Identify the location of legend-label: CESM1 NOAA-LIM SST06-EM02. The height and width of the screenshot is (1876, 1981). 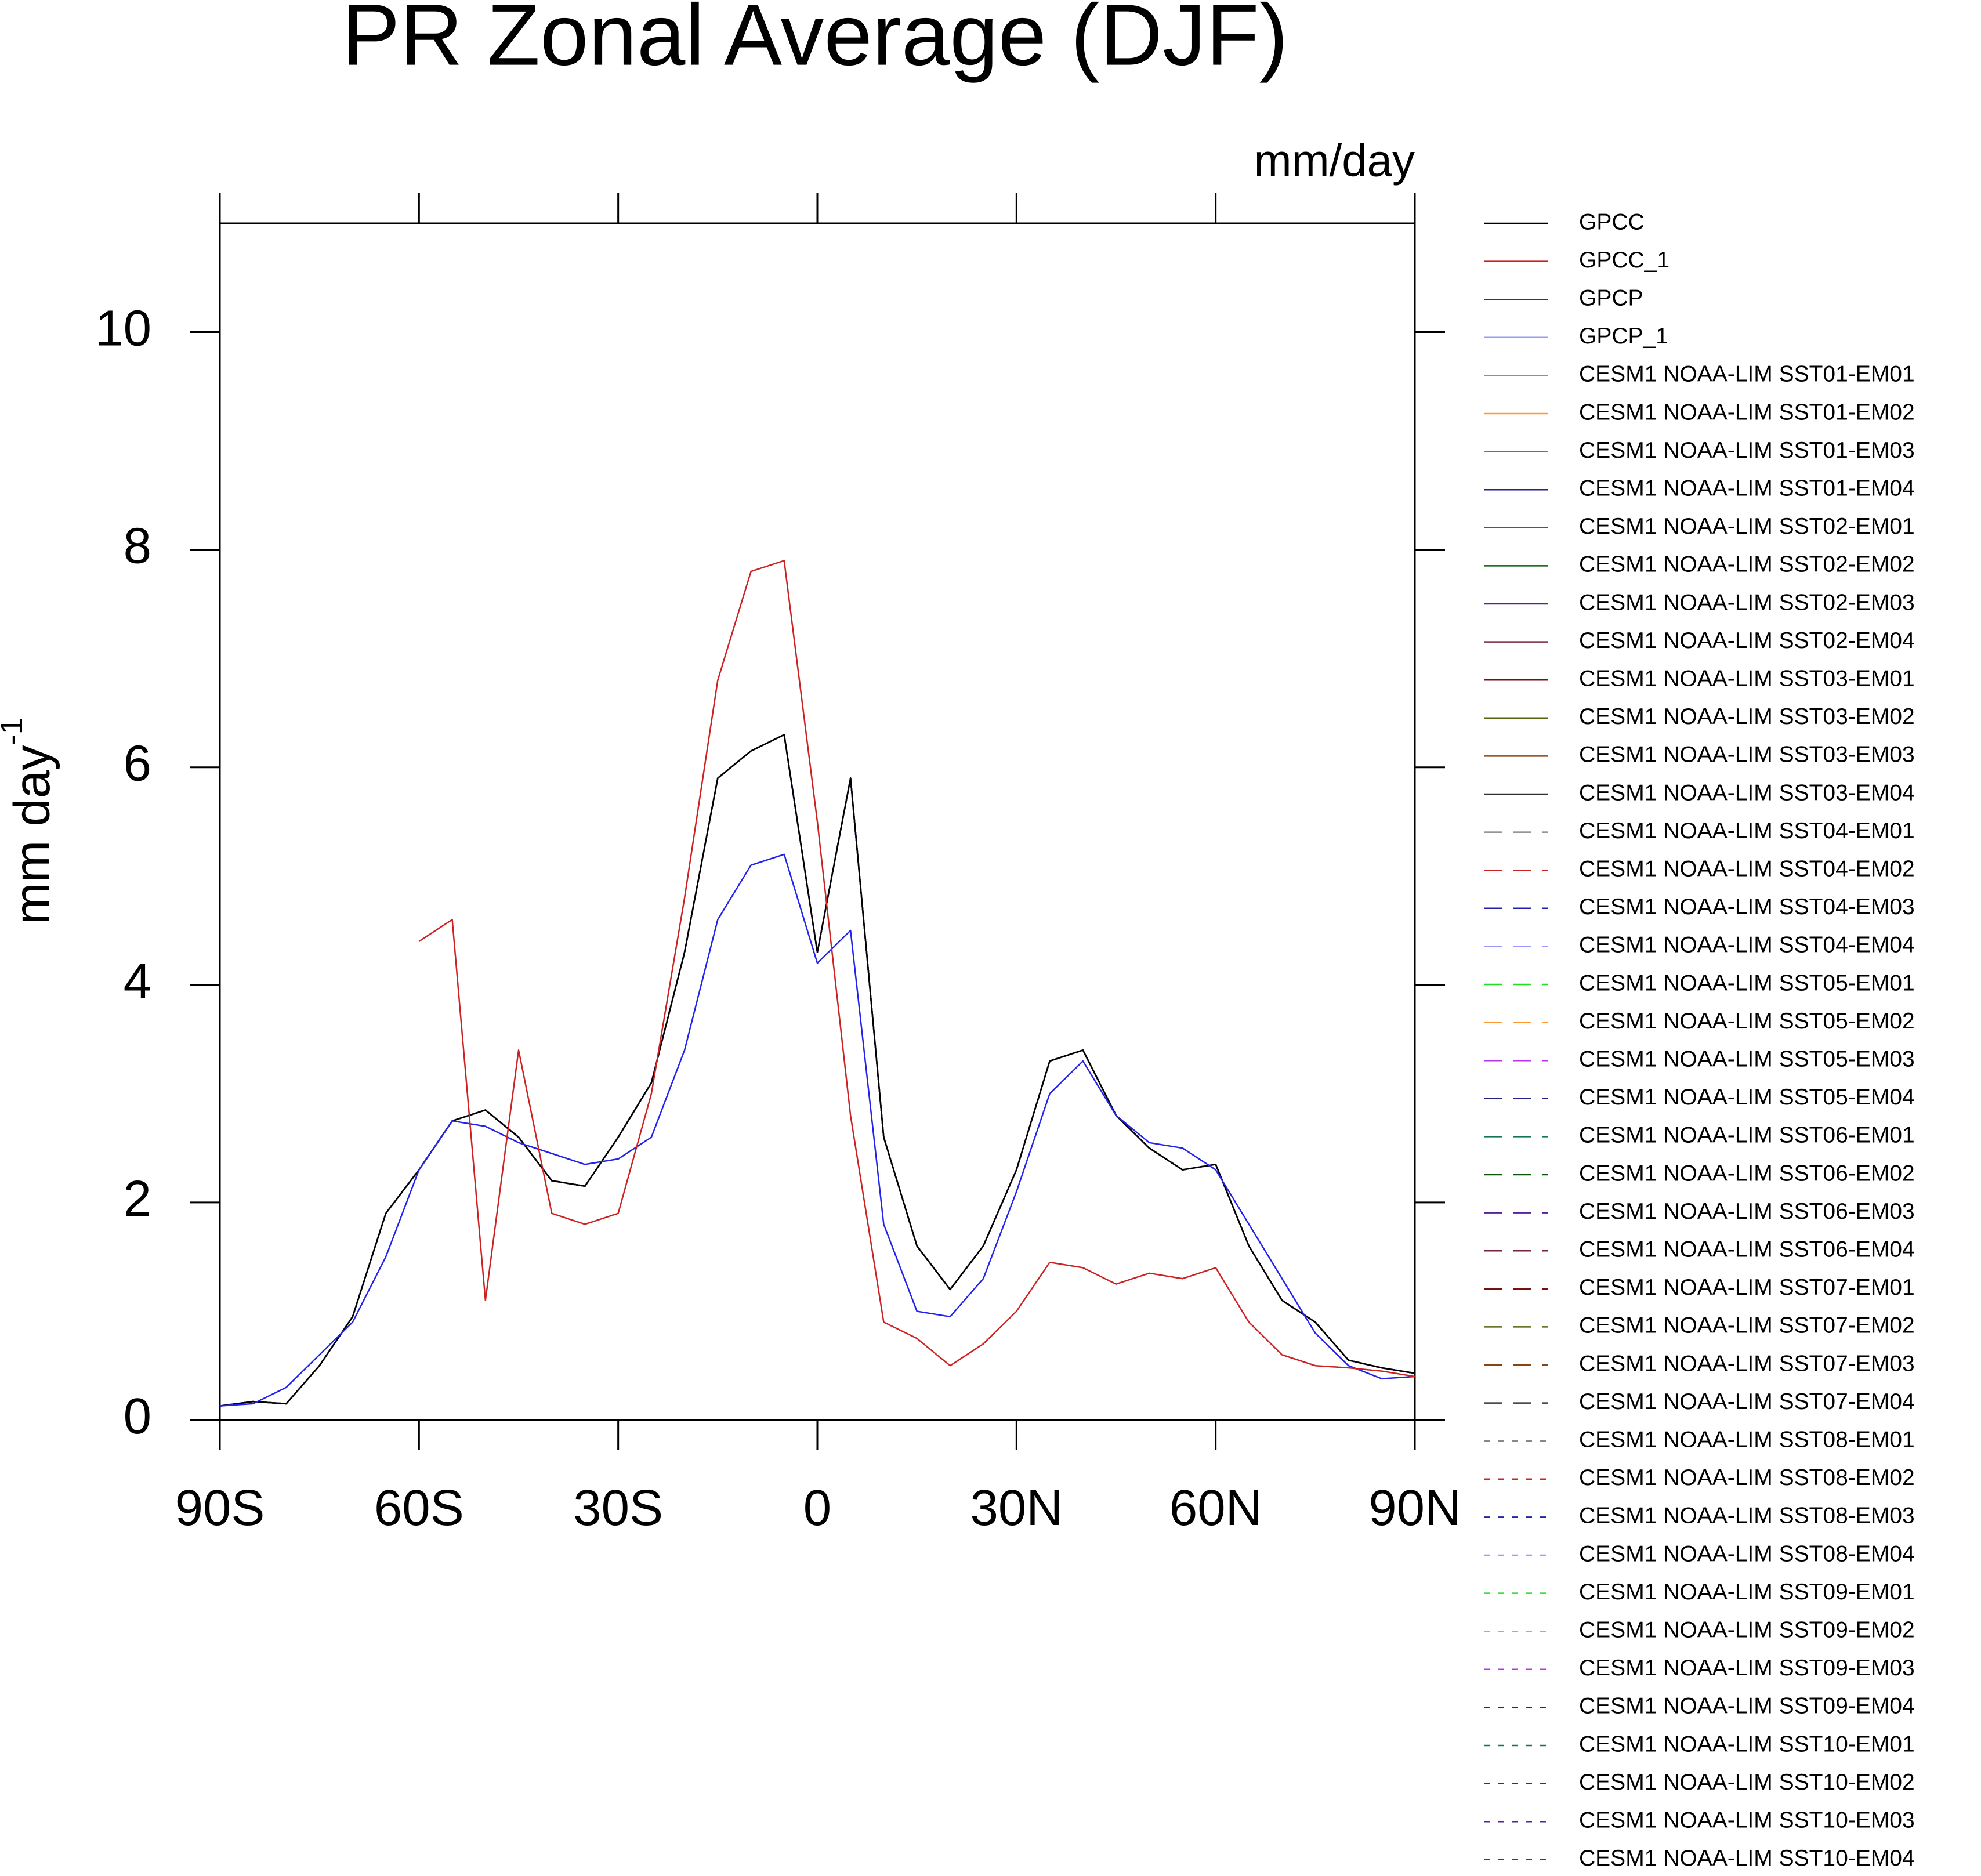
(1747, 1173).